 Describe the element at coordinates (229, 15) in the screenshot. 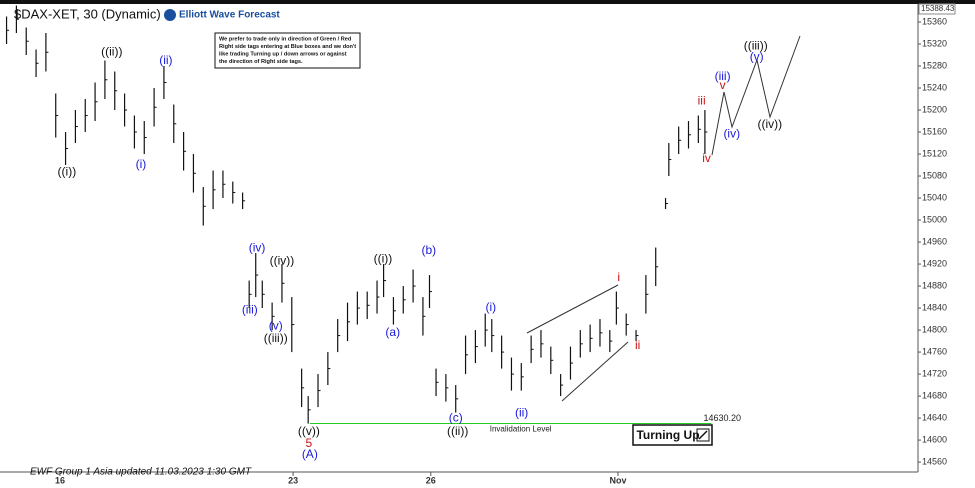

I see `brand: Elliott Wave Forecast` at that location.